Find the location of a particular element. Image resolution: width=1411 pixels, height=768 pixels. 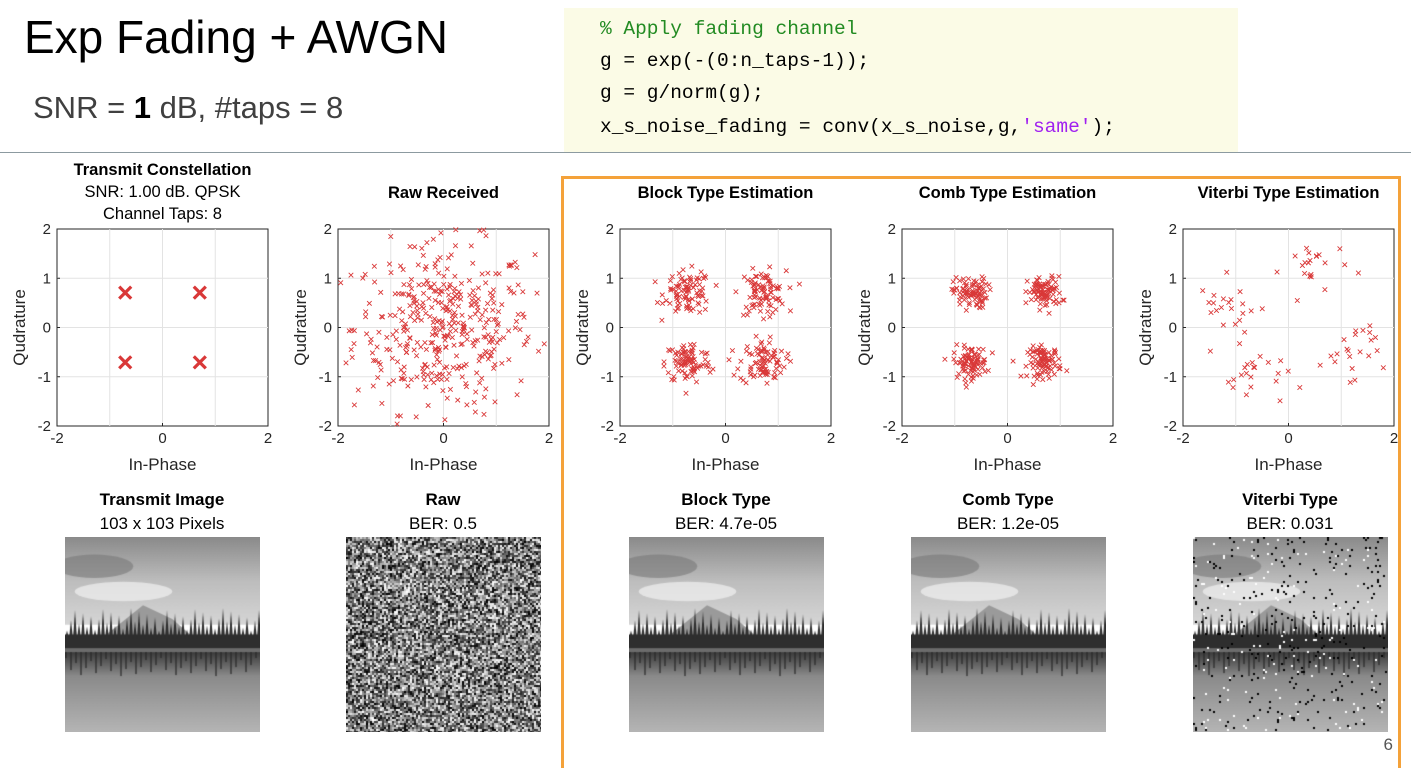

chart-title: Channel Taps: 8 is located at coordinates (162, 214).